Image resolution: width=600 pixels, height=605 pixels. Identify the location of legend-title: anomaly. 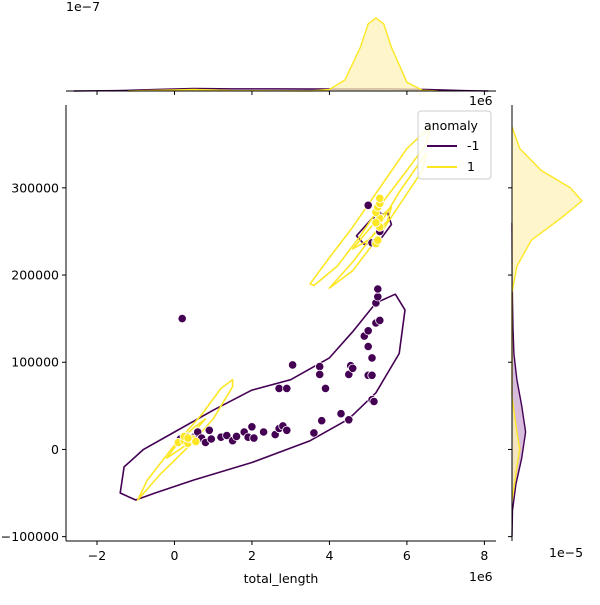
(451, 125).